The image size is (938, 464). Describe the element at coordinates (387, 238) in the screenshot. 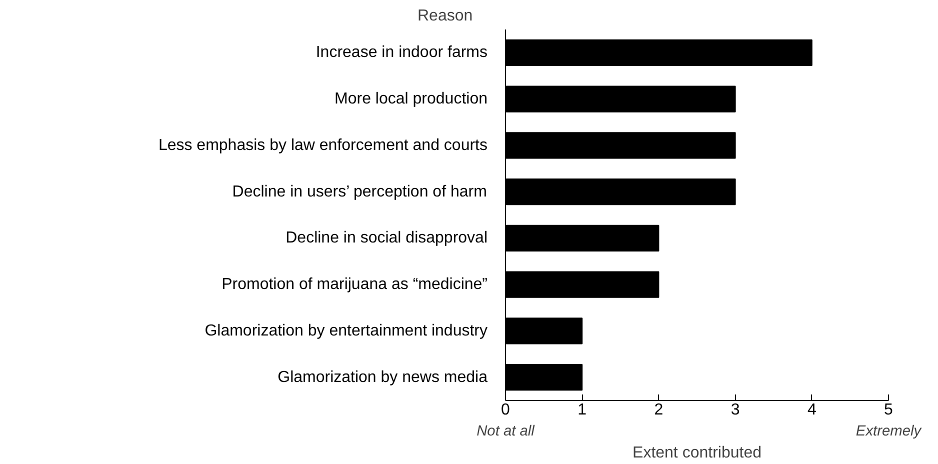

I see `y-tick-label: Decline in social disapproval` at that location.